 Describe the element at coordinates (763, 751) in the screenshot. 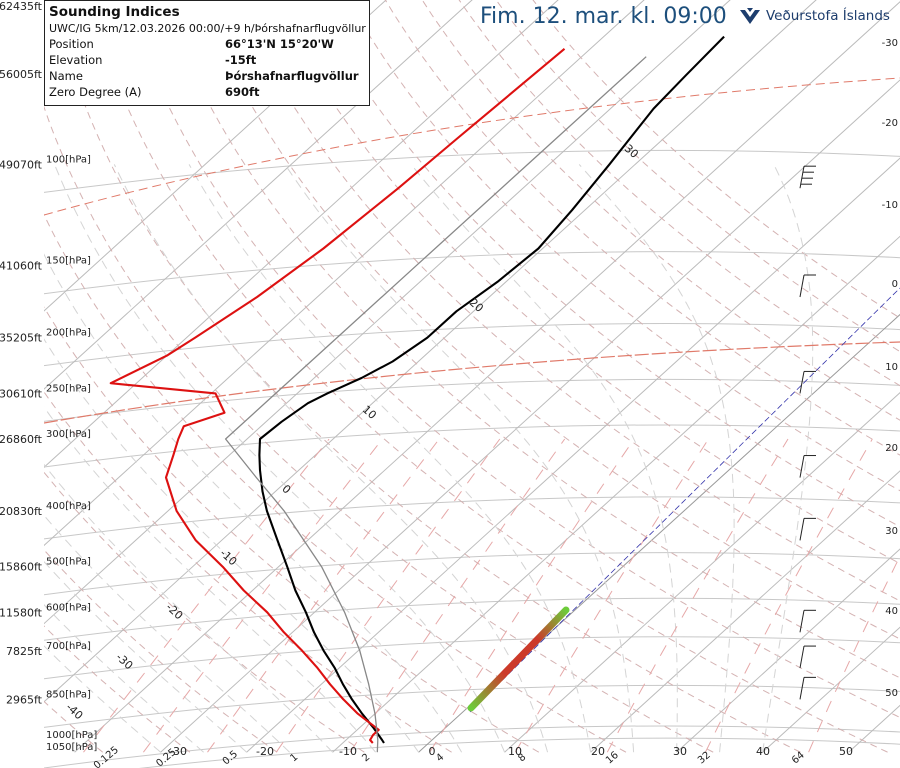

I see `temperature-tick-label: 40` at that location.